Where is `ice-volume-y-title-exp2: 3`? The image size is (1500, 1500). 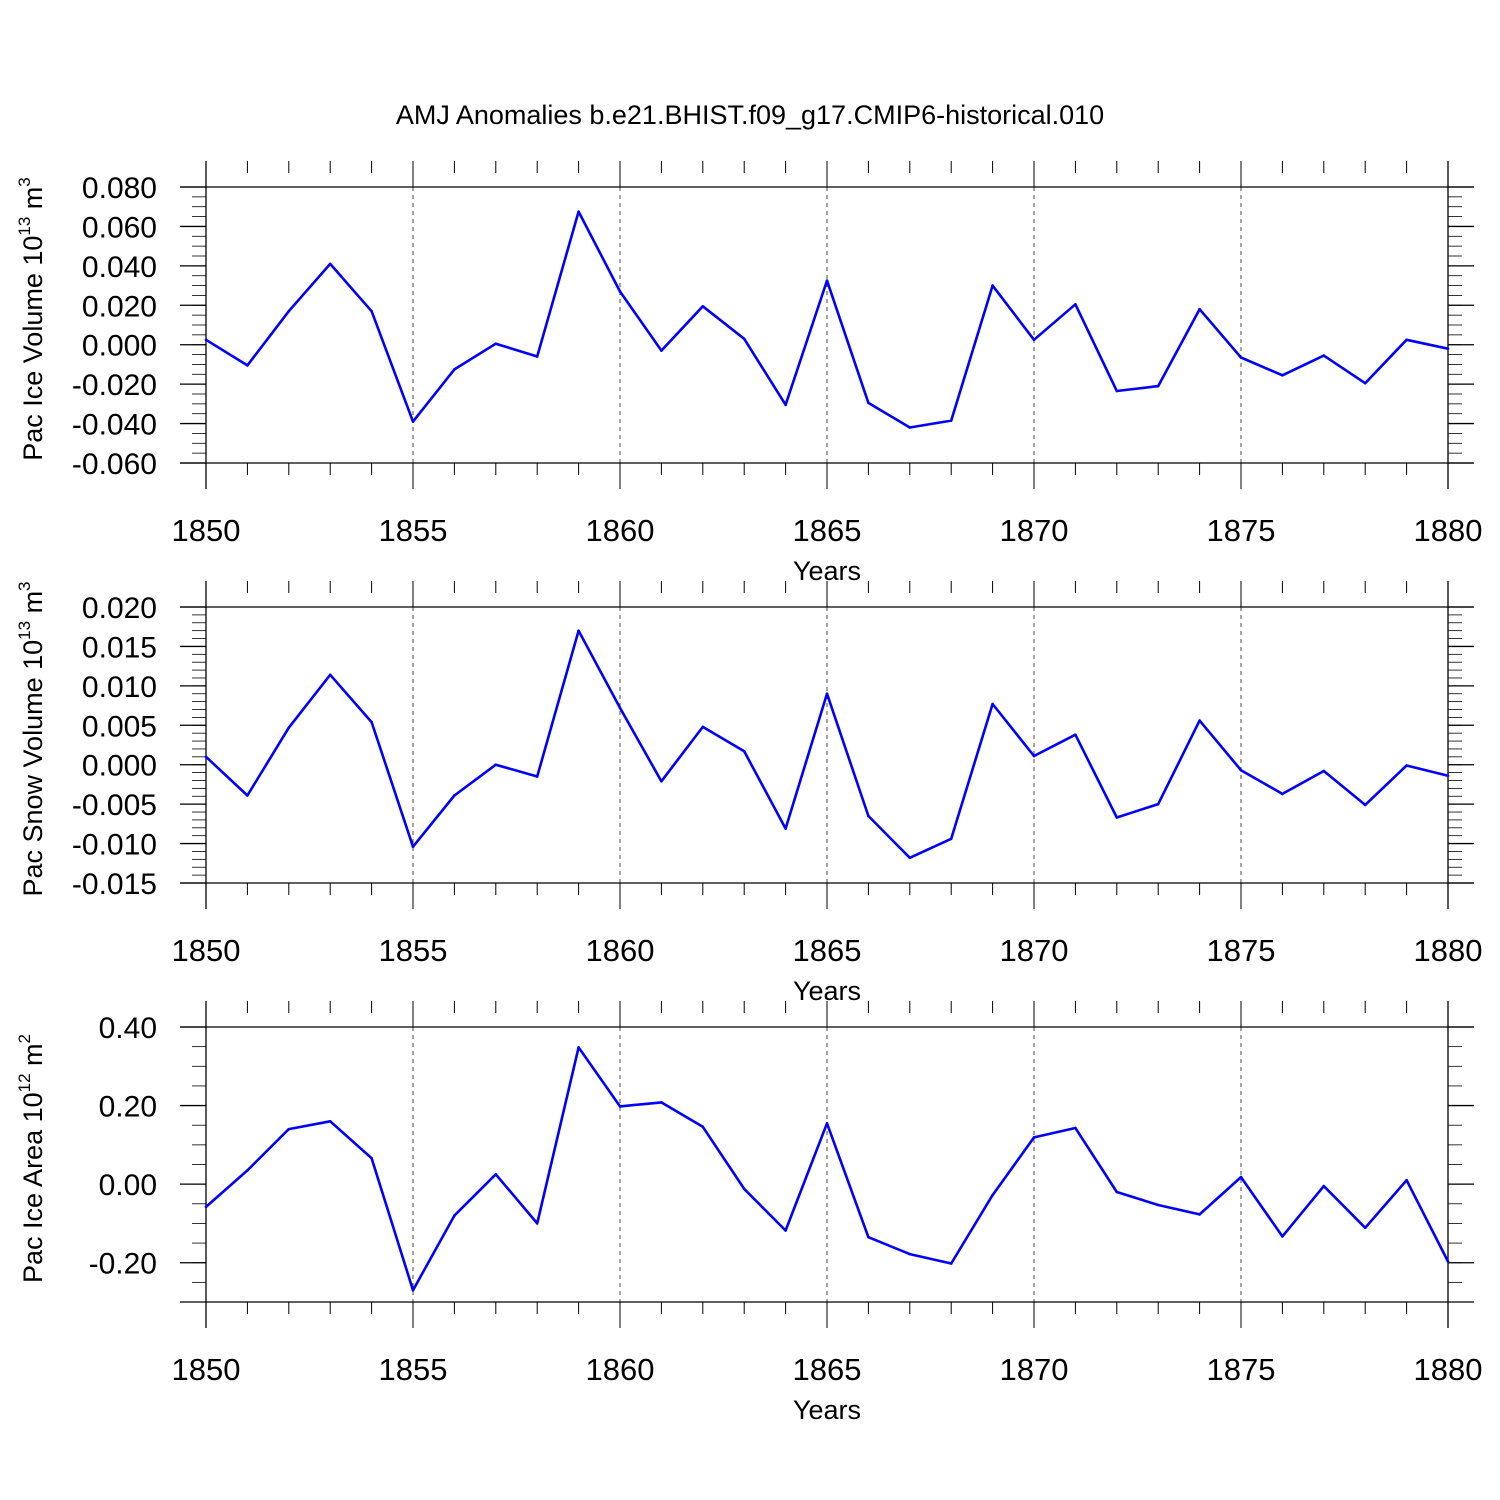
ice-volume-y-title-exp2: 3 is located at coordinates (24, 181).